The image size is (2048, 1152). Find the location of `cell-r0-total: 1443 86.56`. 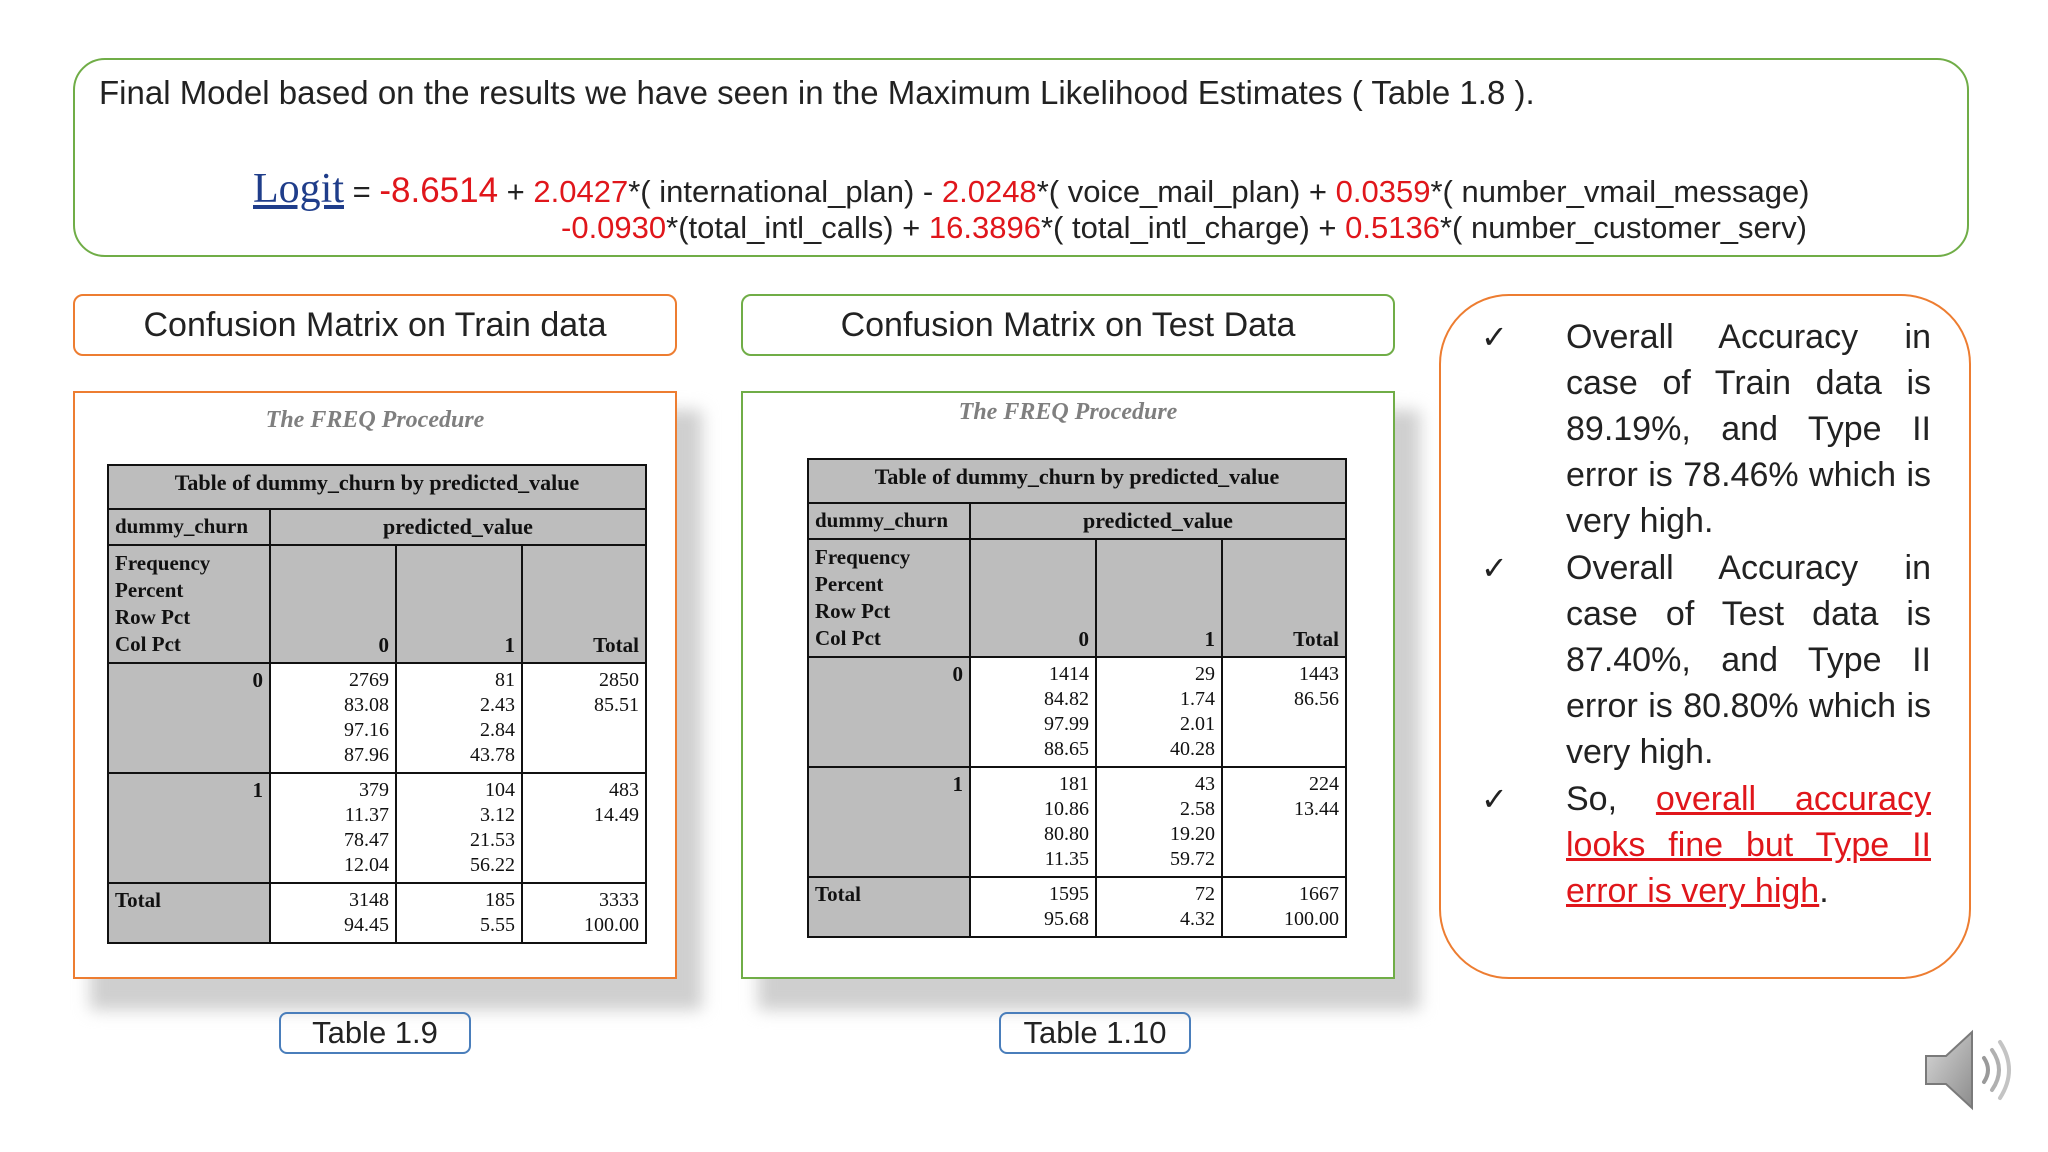

cell-r0-total: 1443 86.56 is located at coordinates (1284, 712).